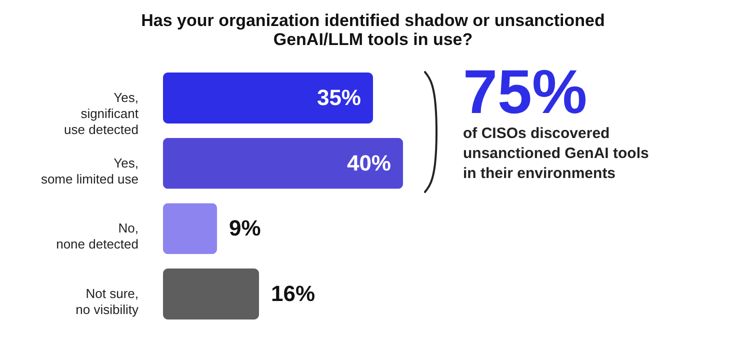 This screenshot has width=730, height=359. Describe the element at coordinates (97, 236) in the screenshot. I see `y-tick-label: No, none detected` at that location.